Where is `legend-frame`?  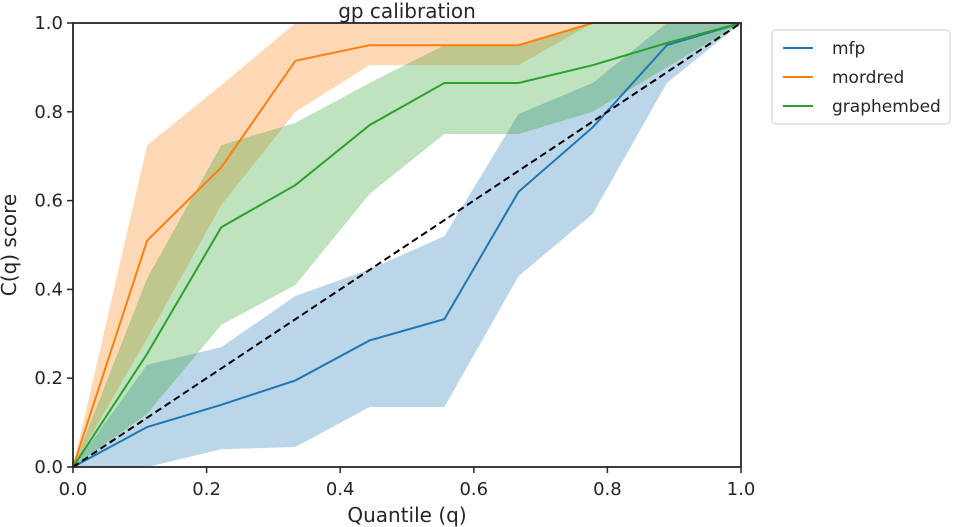
legend-frame is located at coordinates (861, 77).